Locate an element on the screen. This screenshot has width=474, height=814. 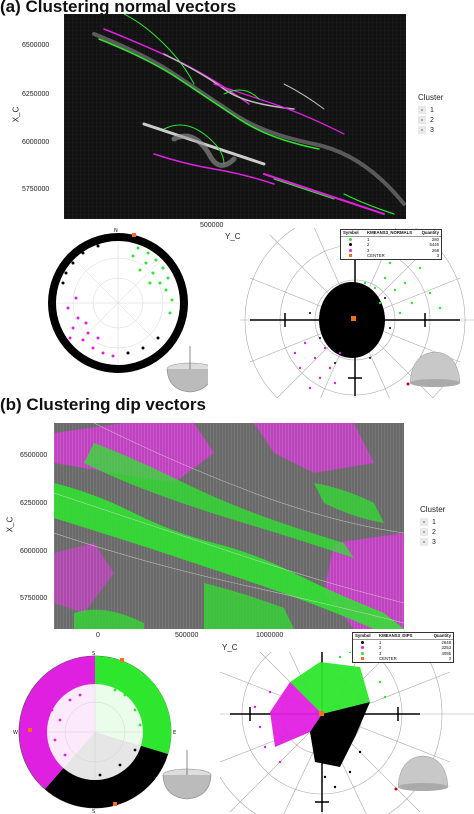
panel-b-x-axis-label: Y_C is located at coordinates (230, 647).